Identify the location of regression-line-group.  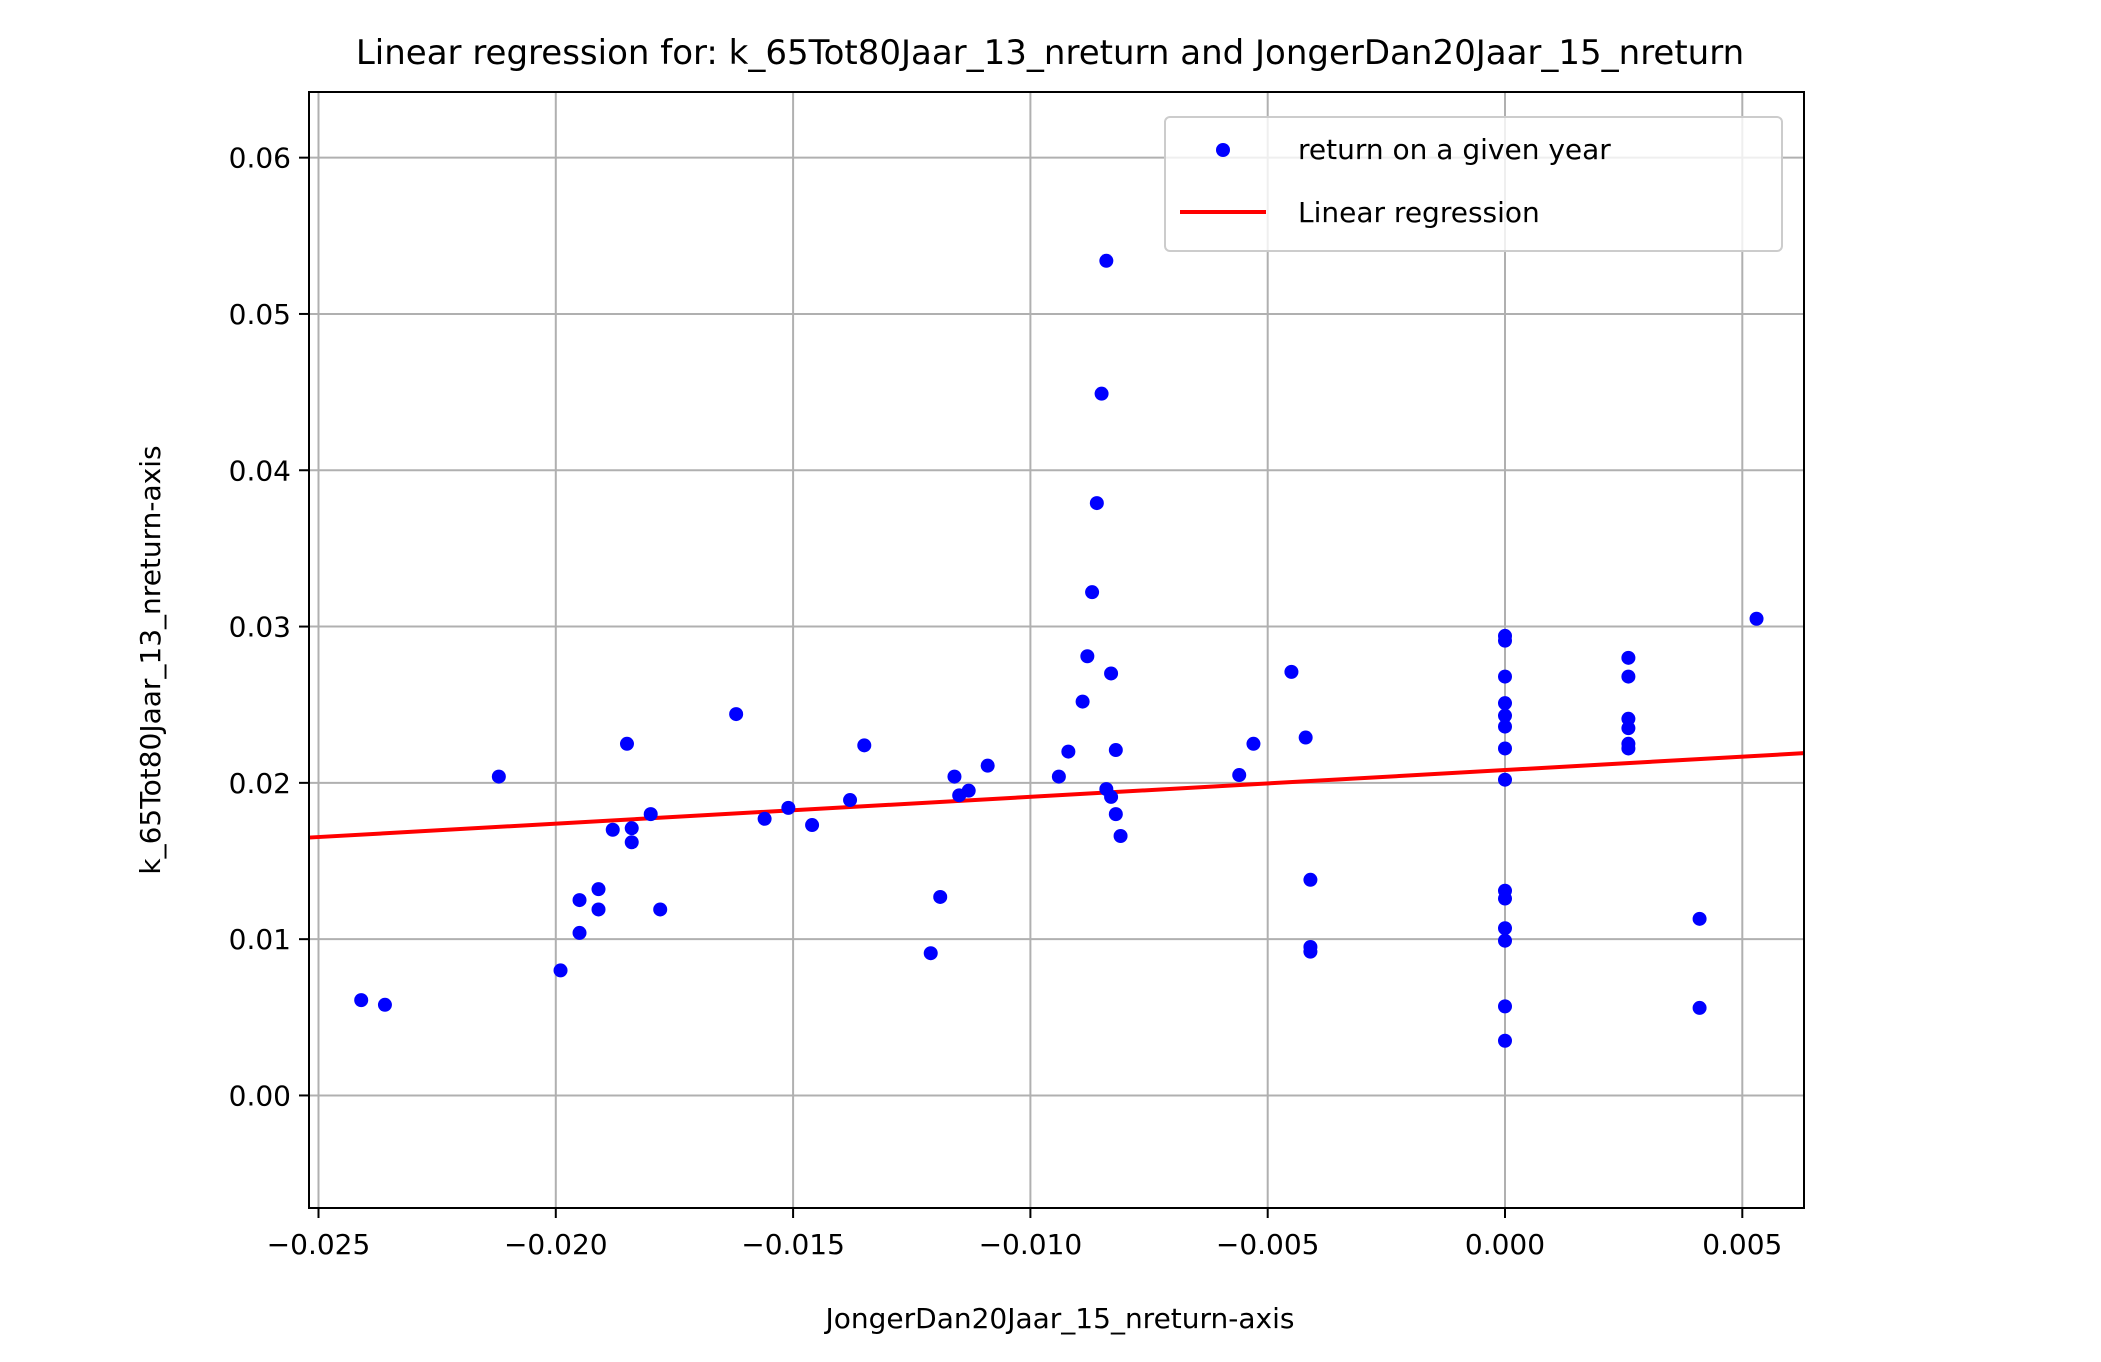
(1056, 795).